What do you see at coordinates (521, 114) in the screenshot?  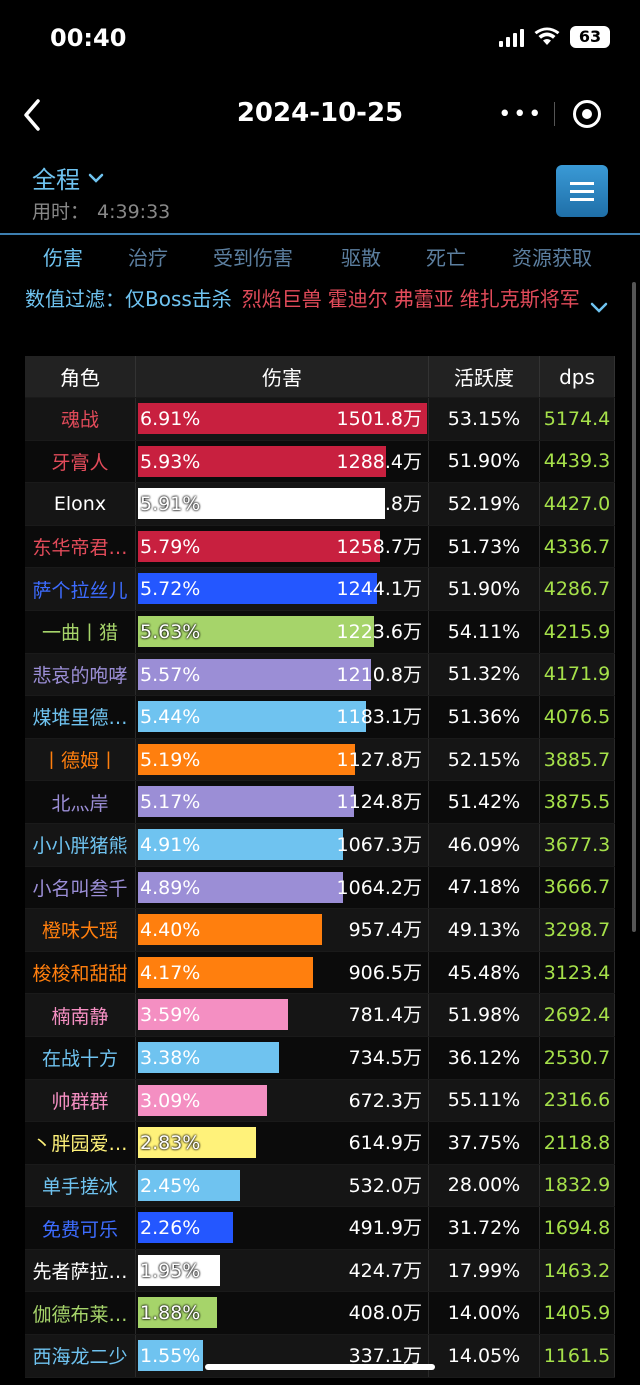 I see `more-button: •••` at bounding box center [521, 114].